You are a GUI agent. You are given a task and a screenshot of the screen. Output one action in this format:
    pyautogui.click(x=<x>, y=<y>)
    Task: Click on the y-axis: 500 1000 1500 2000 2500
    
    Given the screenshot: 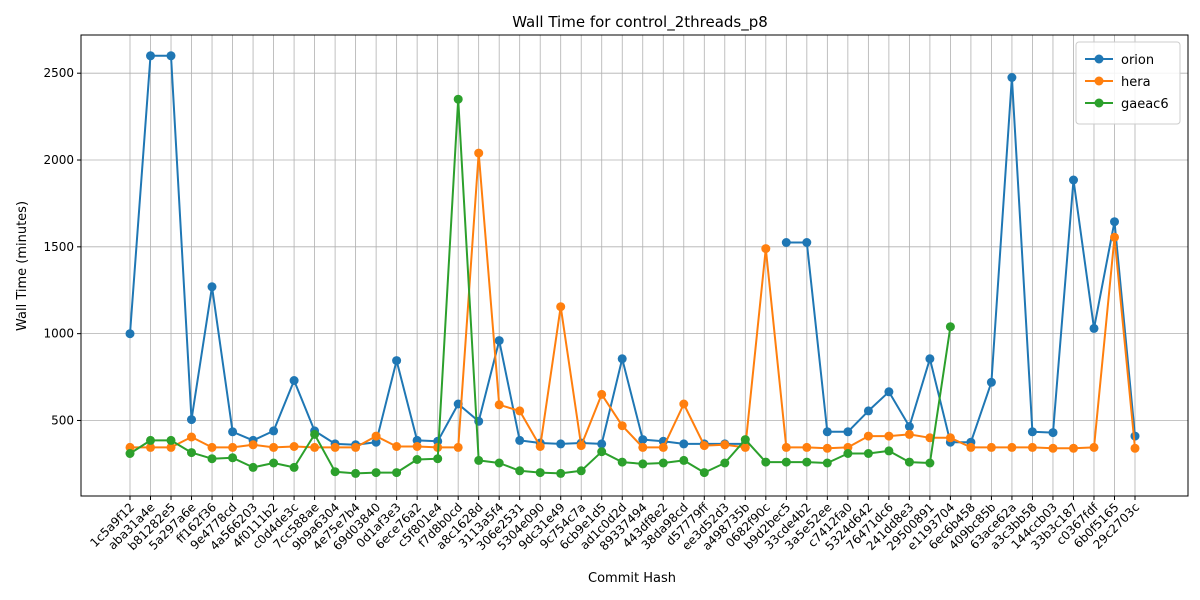 What is the action you would take?
    pyautogui.click(x=62, y=246)
    